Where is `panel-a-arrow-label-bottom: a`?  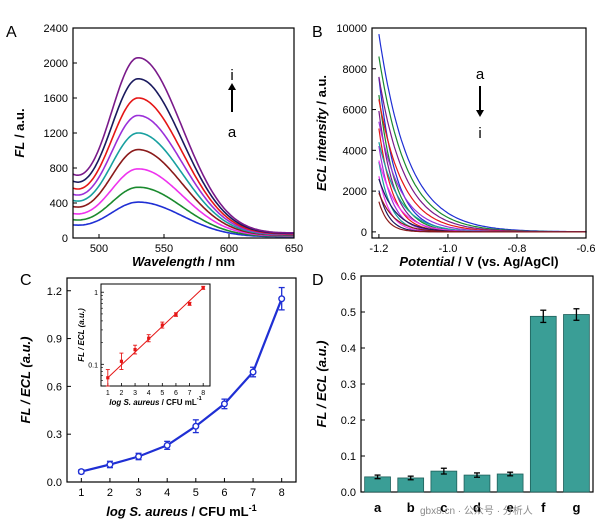
panel-a-arrow-label-bottom: a is located at coordinates (232, 132).